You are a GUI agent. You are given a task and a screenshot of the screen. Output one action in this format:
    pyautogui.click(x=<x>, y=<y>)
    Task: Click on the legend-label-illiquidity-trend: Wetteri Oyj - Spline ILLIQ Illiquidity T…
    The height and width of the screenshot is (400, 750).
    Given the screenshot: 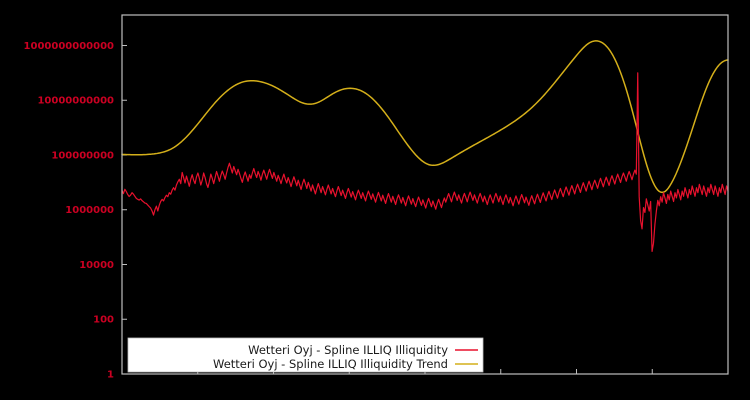 What is the action you would take?
    pyautogui.click(x=330, y=364)
    